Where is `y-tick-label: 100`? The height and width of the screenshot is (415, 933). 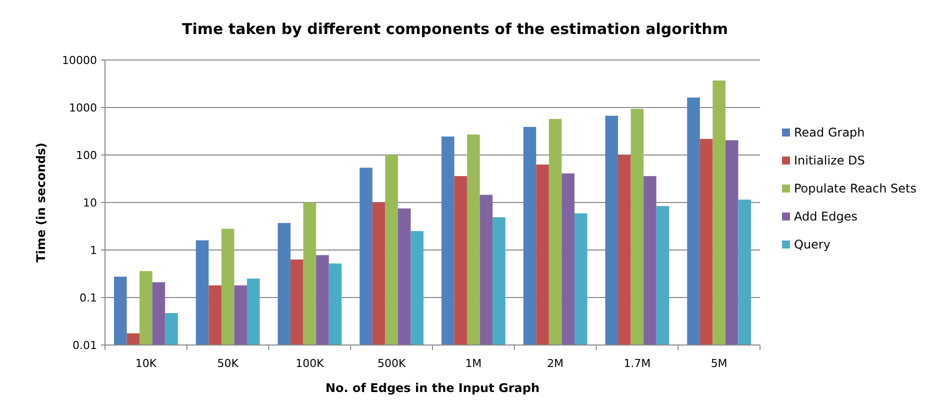
y-tick-label: 100 is located at coordinates (86, 155).